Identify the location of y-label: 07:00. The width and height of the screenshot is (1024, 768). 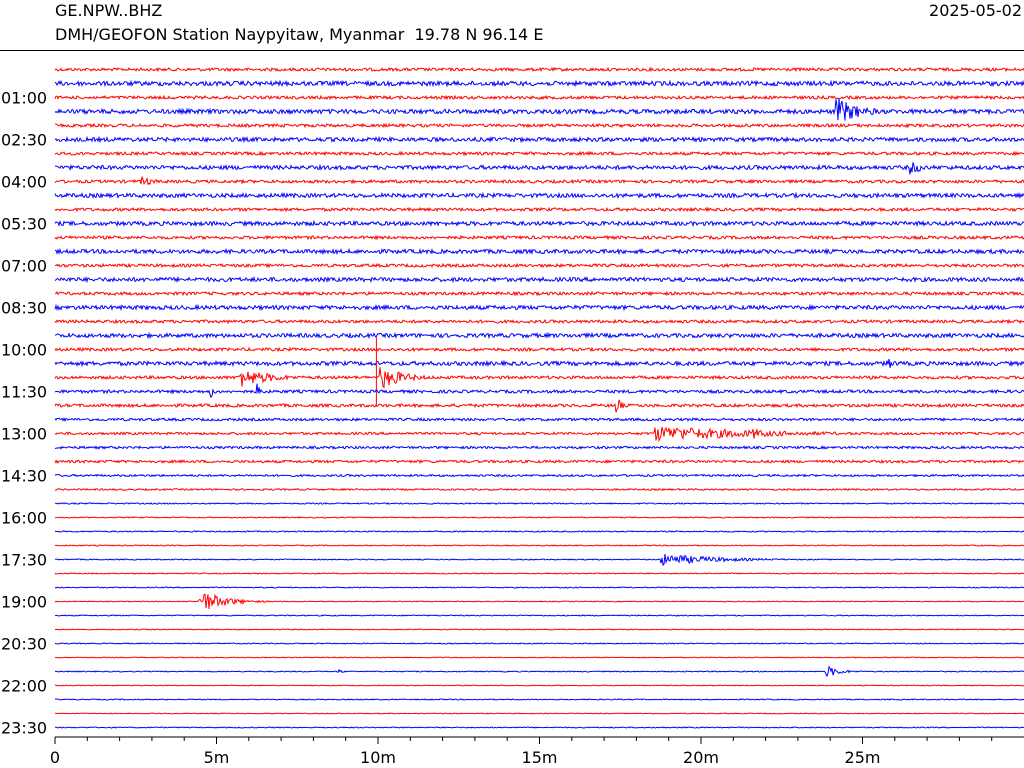
(24, 266).